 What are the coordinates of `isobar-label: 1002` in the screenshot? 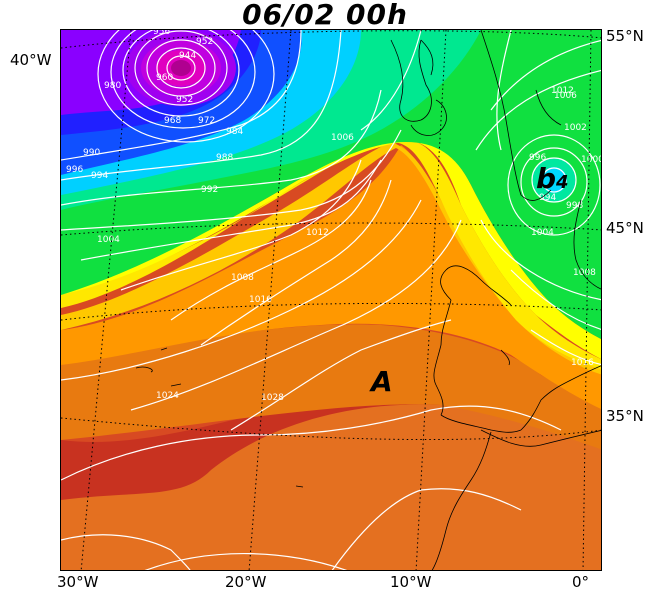 It's located at (575, 128).